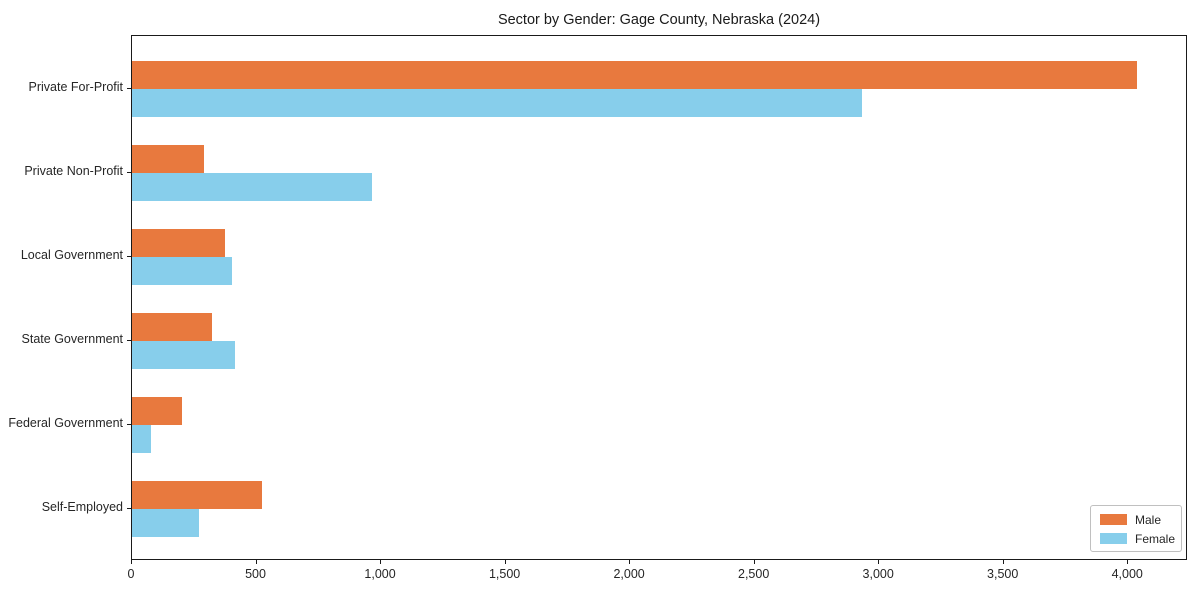 The height and width of the screenshot is (600, 1200). I want to click on legend-item-female: Female, so click(1138, 538).